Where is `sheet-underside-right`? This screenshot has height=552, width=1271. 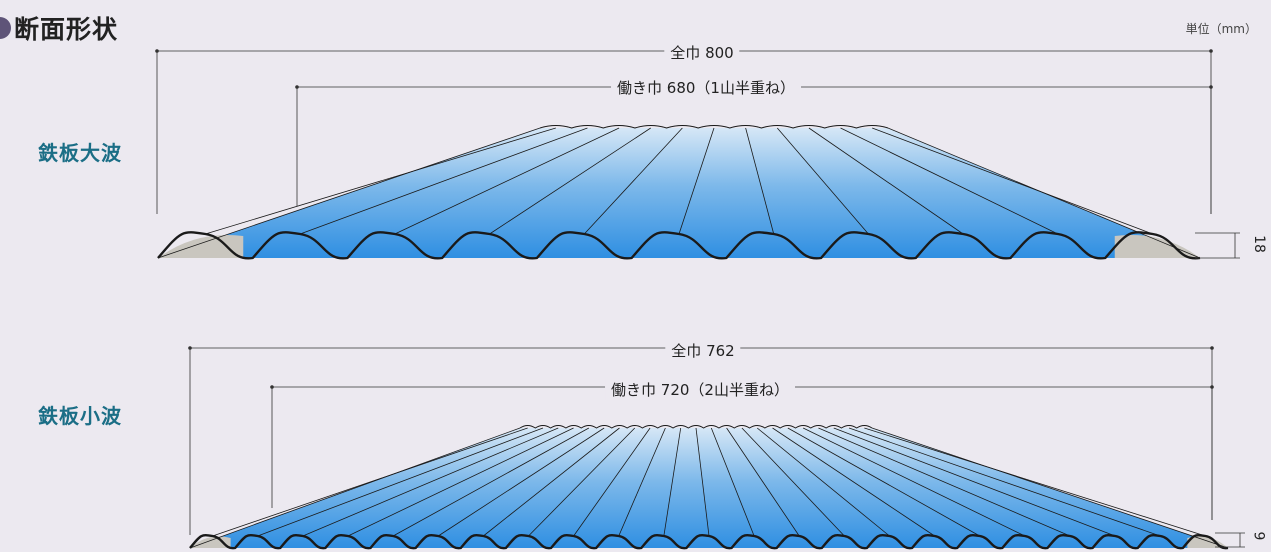
sheet-underside-right is located at coordinates (1157, 246).